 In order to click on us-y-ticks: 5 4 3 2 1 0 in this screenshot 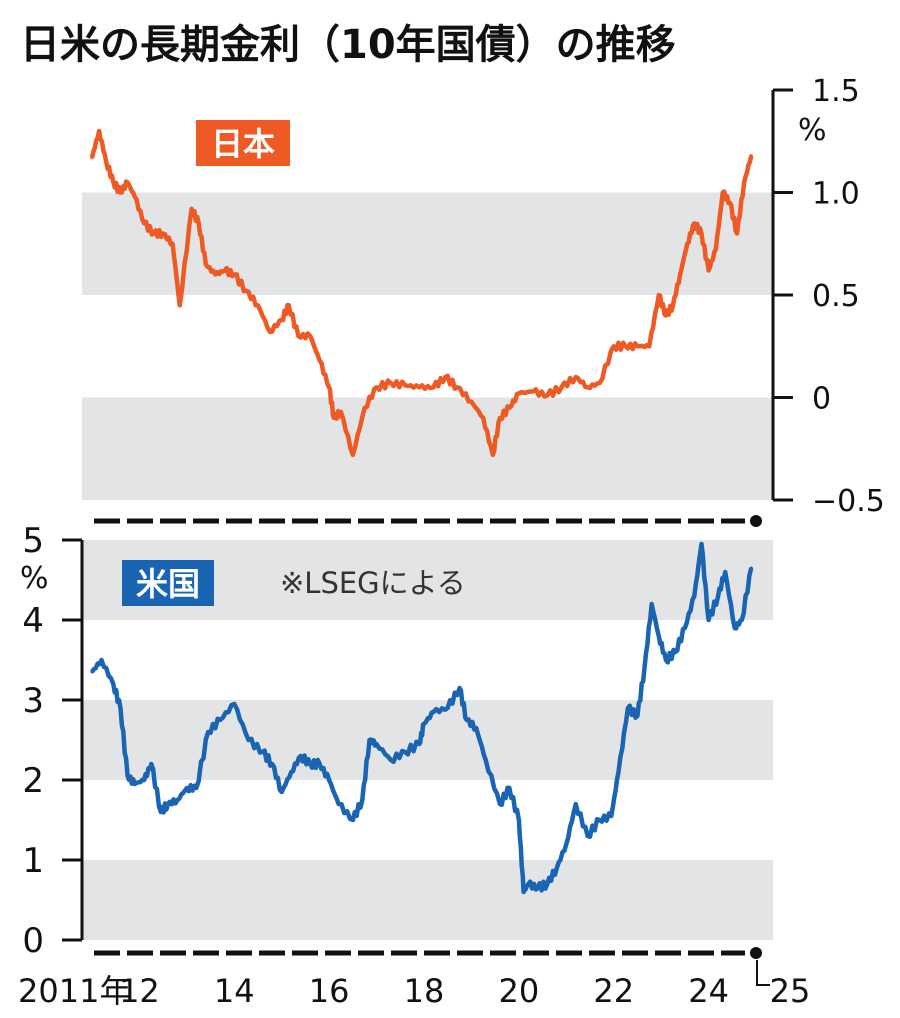, I will do `click(52, 741)`.